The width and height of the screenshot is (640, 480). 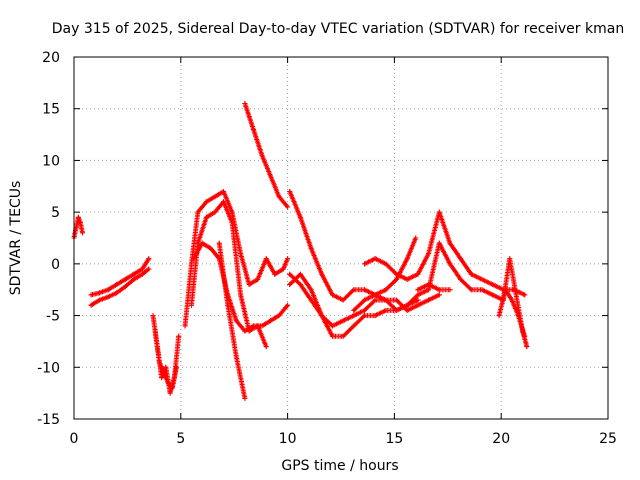 What do you see at coordinates (48, 368) in the screenshot?
I see `y-tick-label: -10` at bounding box center [48, 368].